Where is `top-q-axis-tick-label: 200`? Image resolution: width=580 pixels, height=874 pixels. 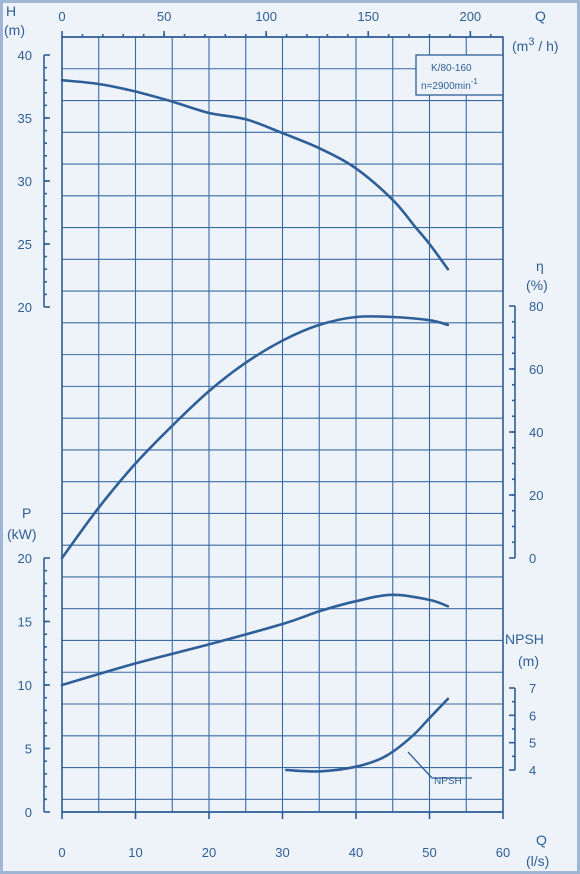
top-q-axis-tick-label: 200 is located at coordinates (470, 16).